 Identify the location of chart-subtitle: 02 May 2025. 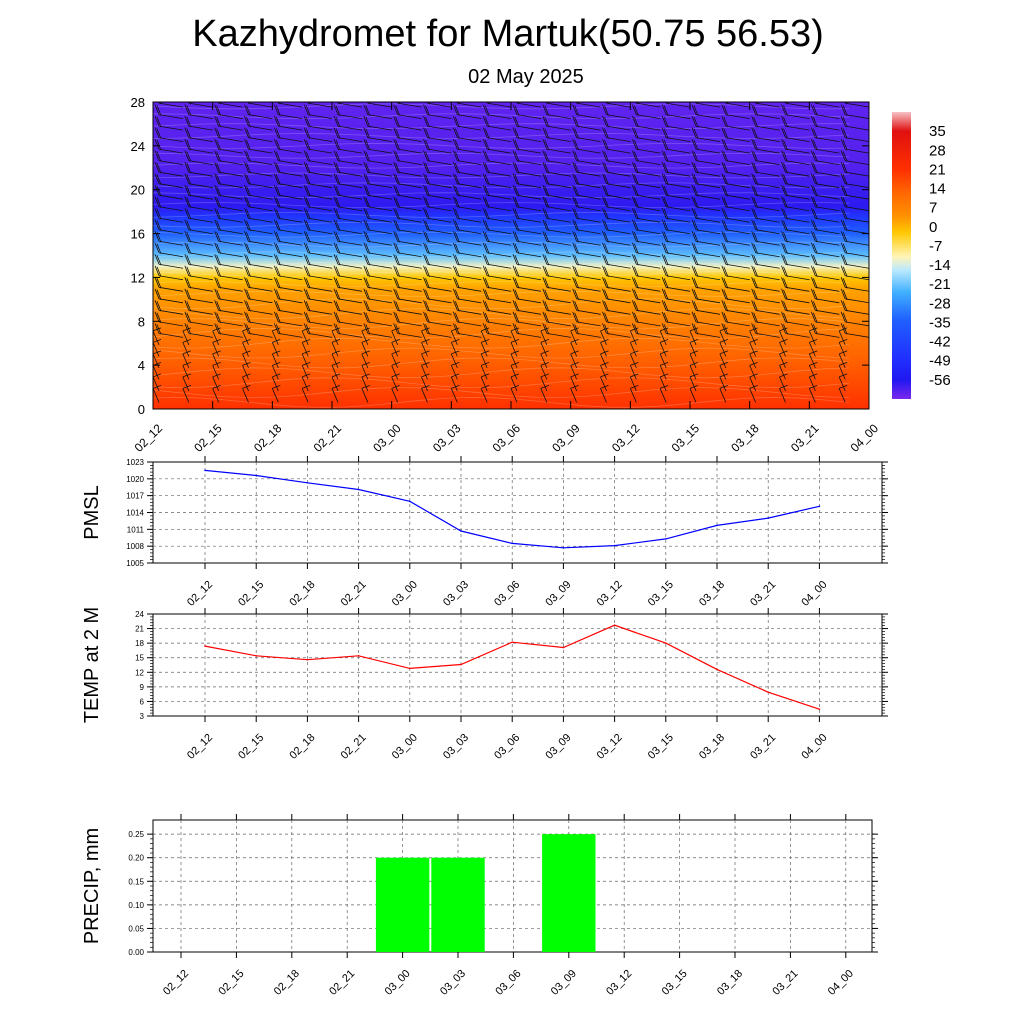
(526, 77).